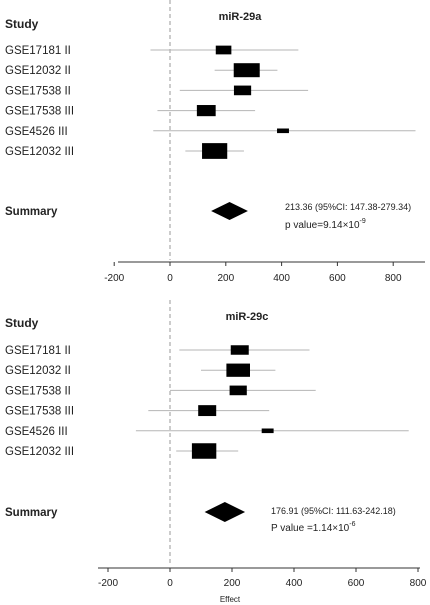 Image resolution: width=430 pixels, height=605 pixels. I want to click on p-value-text: p value=9.14×10-9, so click(325, 224).